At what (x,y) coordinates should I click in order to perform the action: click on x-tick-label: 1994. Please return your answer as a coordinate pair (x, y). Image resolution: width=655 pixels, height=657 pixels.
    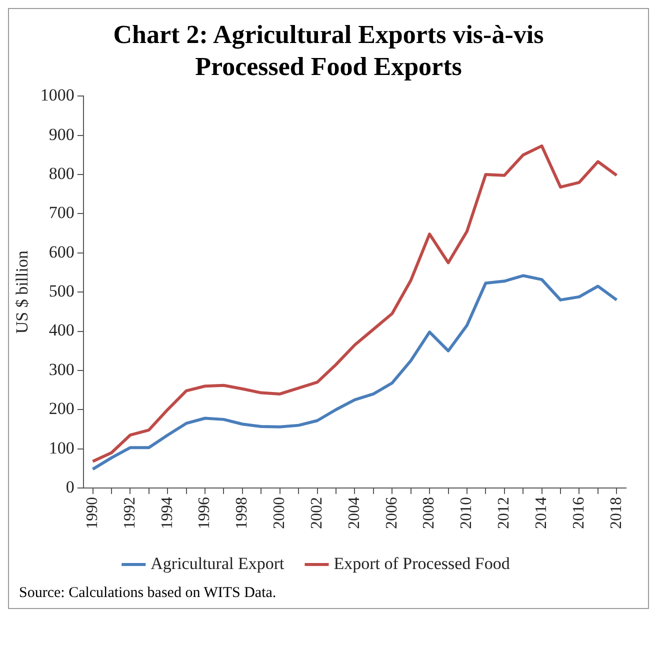
    Looking at the image, I should click on (167, 513).